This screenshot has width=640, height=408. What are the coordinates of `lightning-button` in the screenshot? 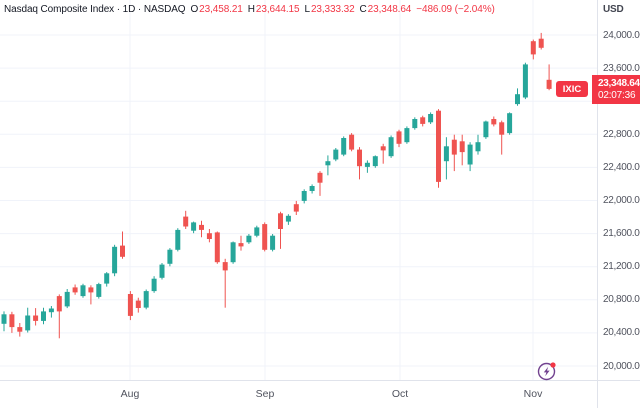 It's located at (547, 371).